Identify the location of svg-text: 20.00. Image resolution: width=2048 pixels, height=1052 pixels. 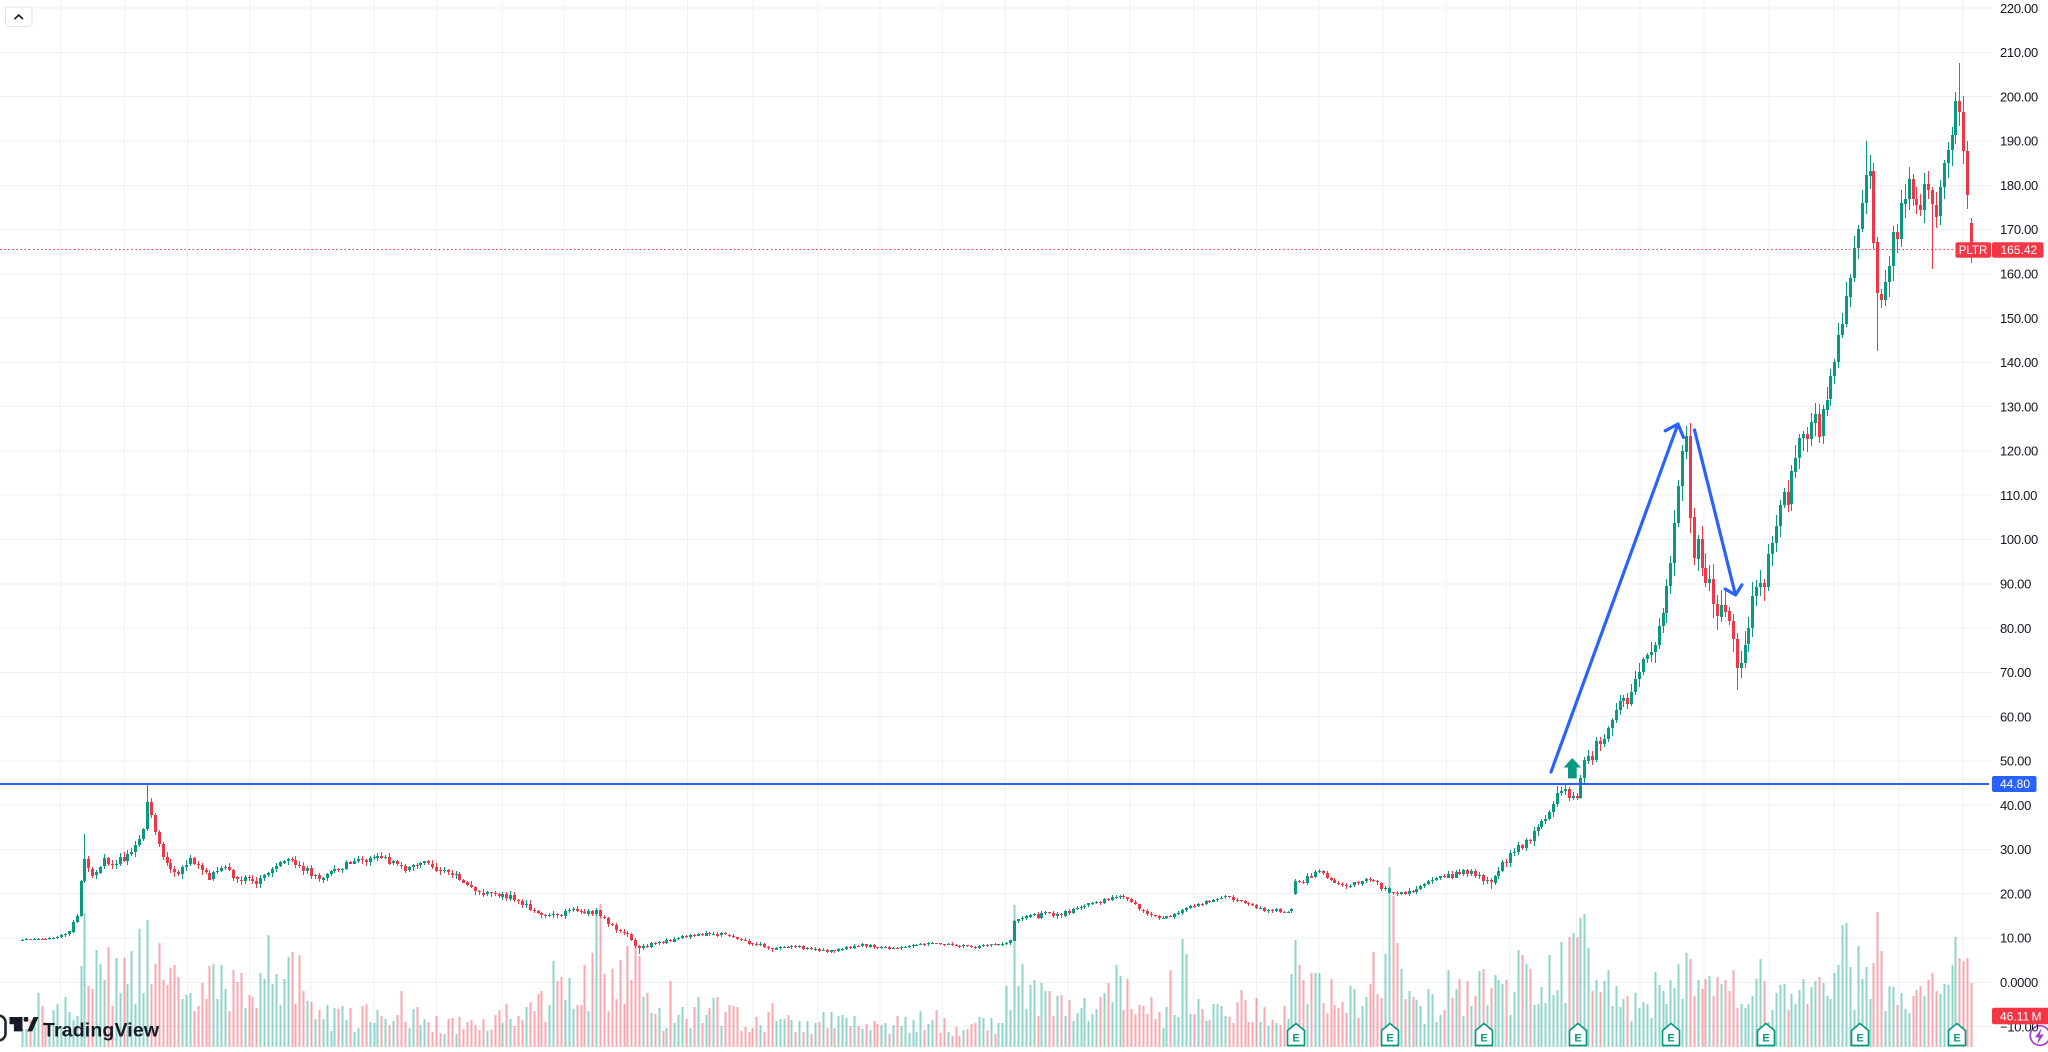
(2015, 893).